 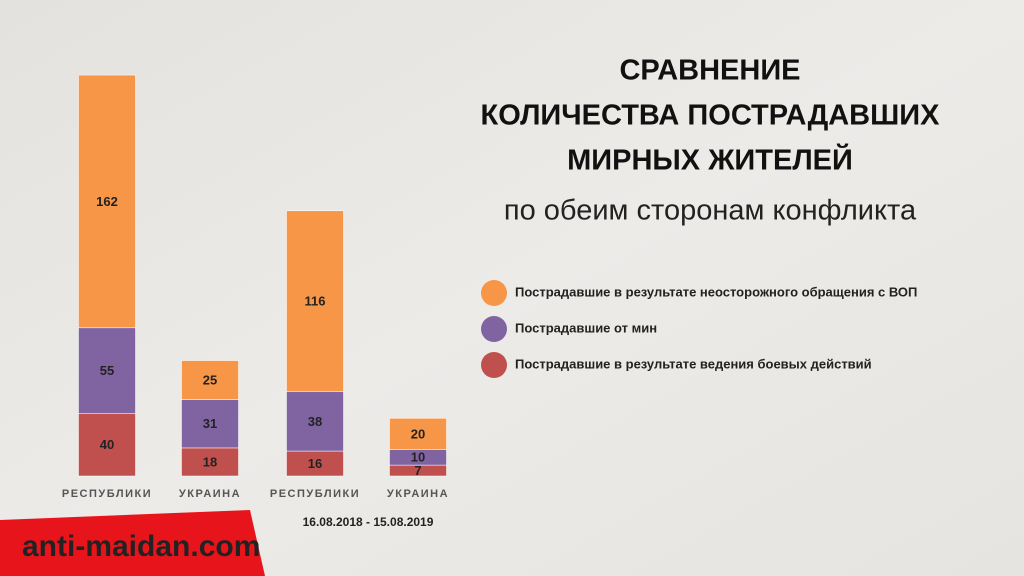 I want to click on logo-shape, so click(x=132, y=543).